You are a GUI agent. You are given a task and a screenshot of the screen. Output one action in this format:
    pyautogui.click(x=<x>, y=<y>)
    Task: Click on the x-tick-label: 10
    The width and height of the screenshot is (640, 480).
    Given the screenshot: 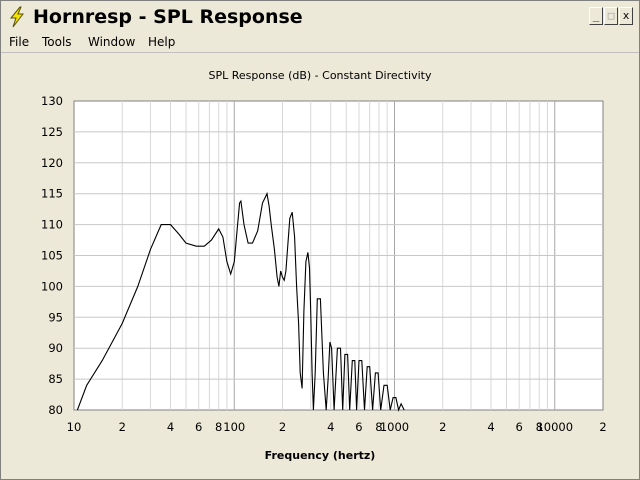 What is the action you would take?
    pyautogui.click(x=74, y=427)
    